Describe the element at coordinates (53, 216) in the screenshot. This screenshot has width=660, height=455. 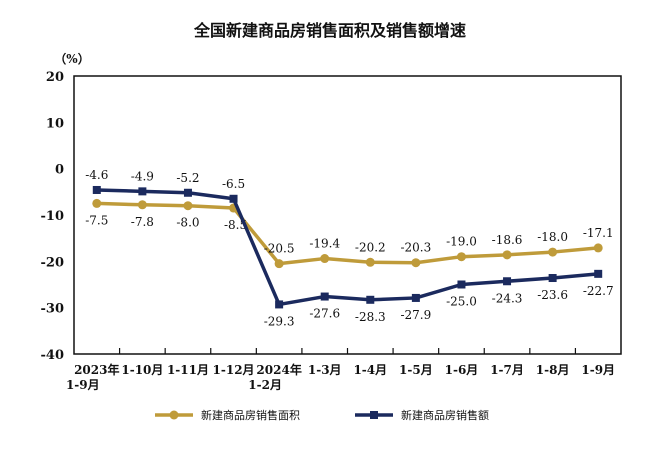
I see `y-tick-label: -10` at that location.